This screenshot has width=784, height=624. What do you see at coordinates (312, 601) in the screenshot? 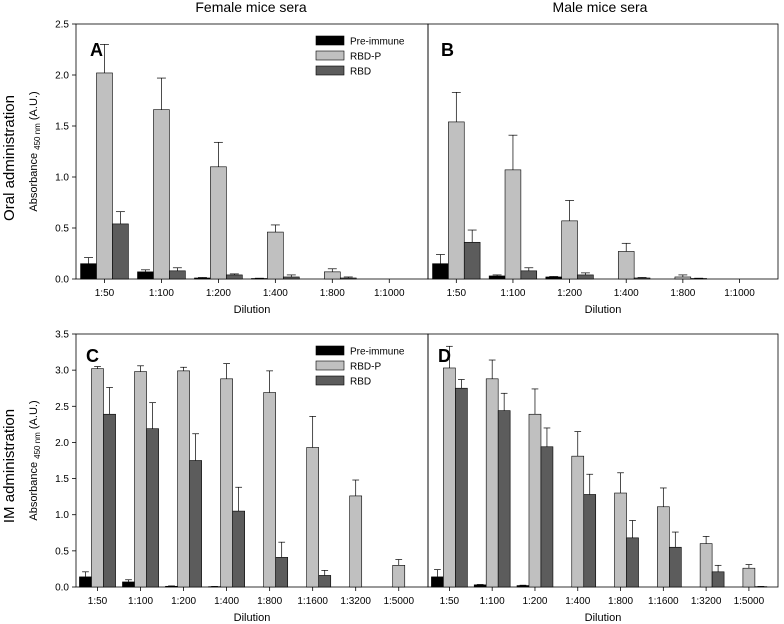
I see `x-tick-label: 1:1600` at bounding box center [312, 601].